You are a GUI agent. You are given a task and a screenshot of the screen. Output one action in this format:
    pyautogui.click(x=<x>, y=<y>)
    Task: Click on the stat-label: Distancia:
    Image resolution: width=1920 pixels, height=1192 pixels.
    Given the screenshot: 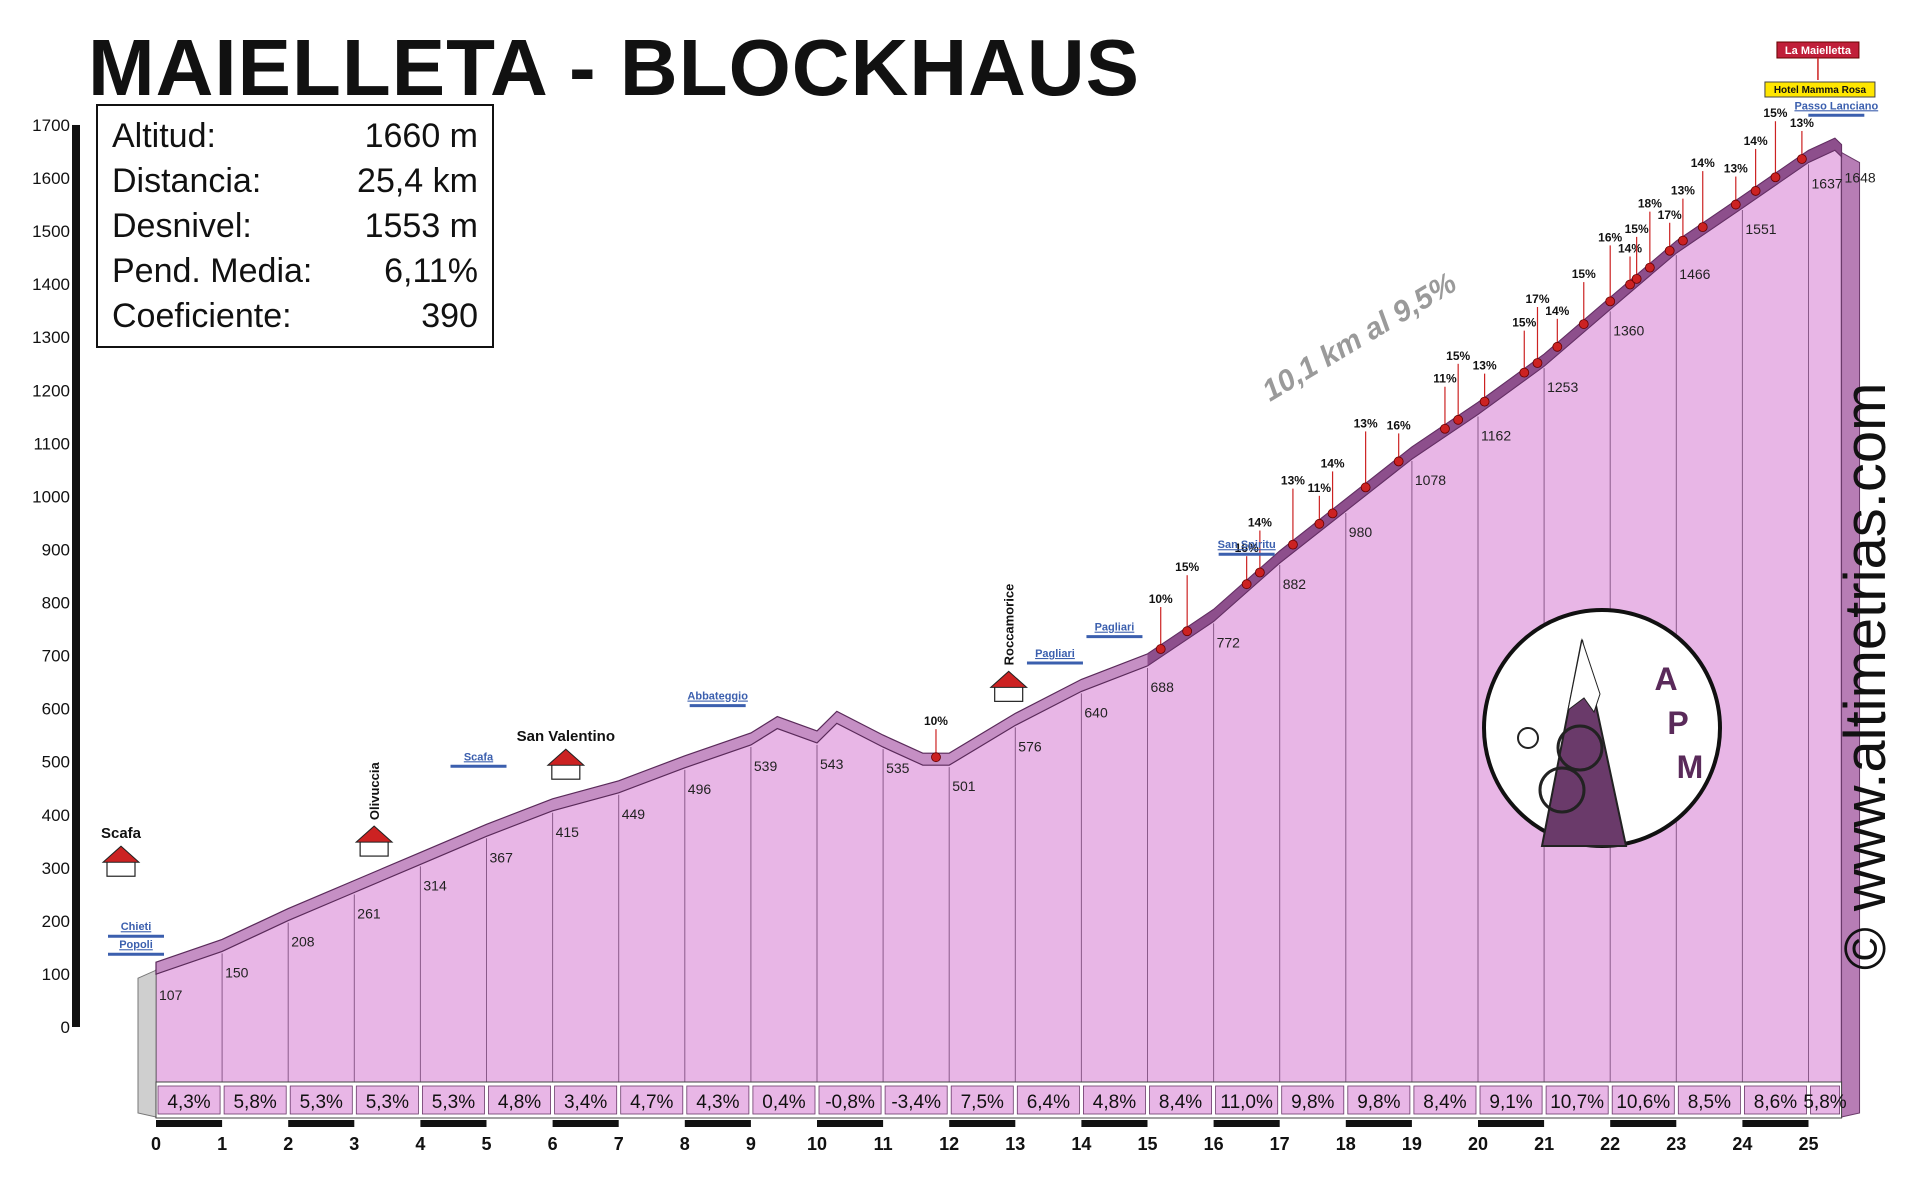 What is the action you would take?
    pyautogui.click(x=187, y=181)
    